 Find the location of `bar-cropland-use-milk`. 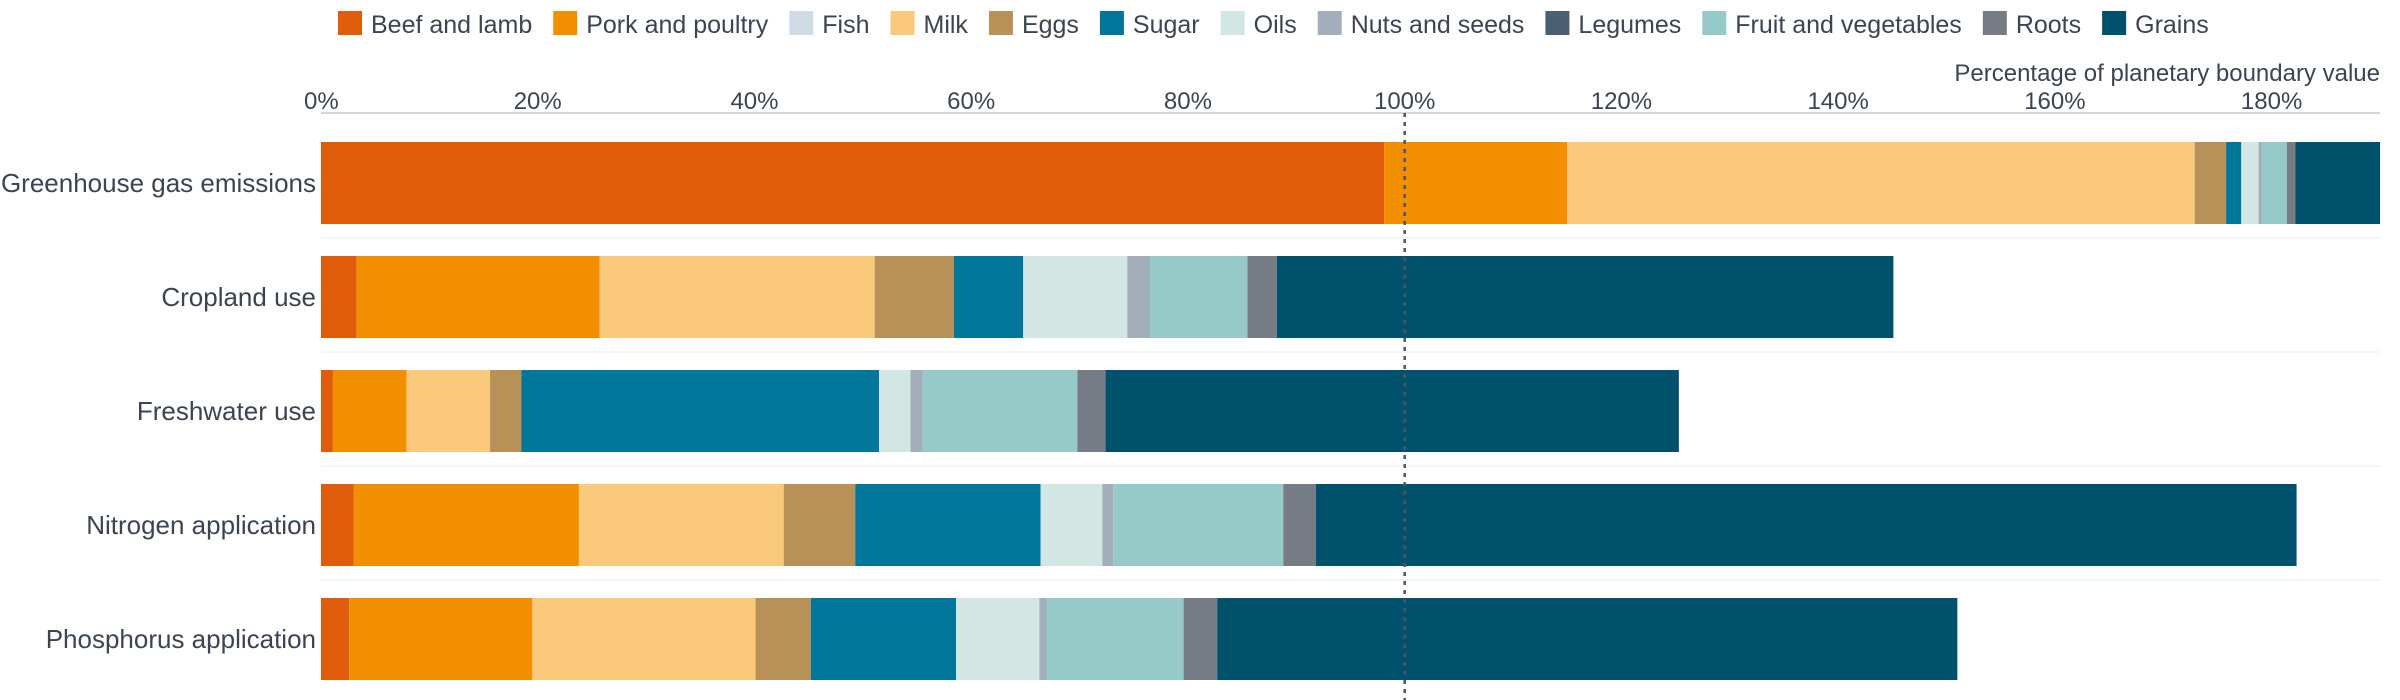

bar-cropland-use-milk is located at coordinates (737, 297).